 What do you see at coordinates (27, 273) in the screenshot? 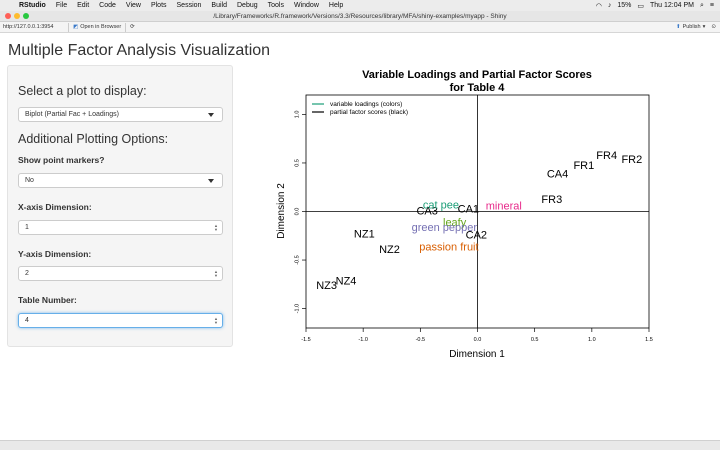
I see `y-dimension-value: 2` at bounding box center [27, 273].